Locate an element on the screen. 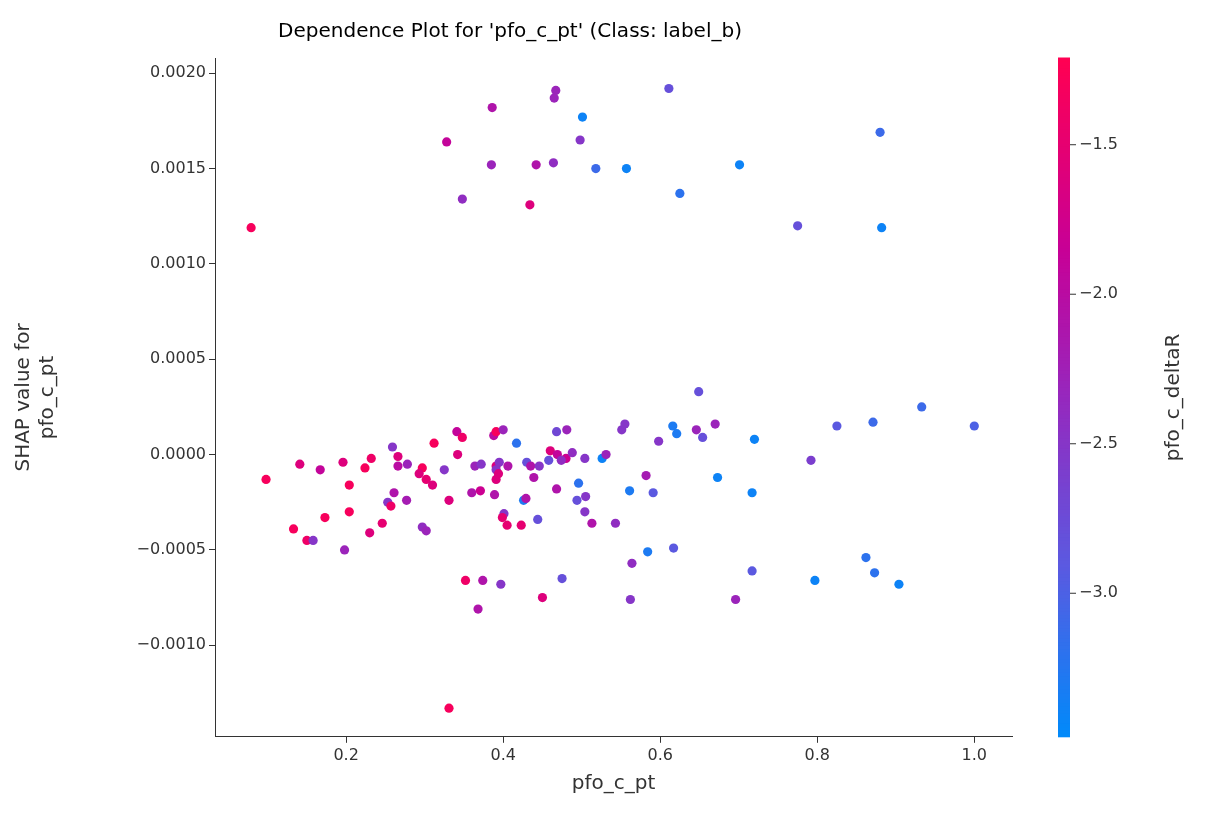 The height and width of the screenshot is (818, 1206). color-bar-label: −2.0 is located at coordinates (1098, 293).